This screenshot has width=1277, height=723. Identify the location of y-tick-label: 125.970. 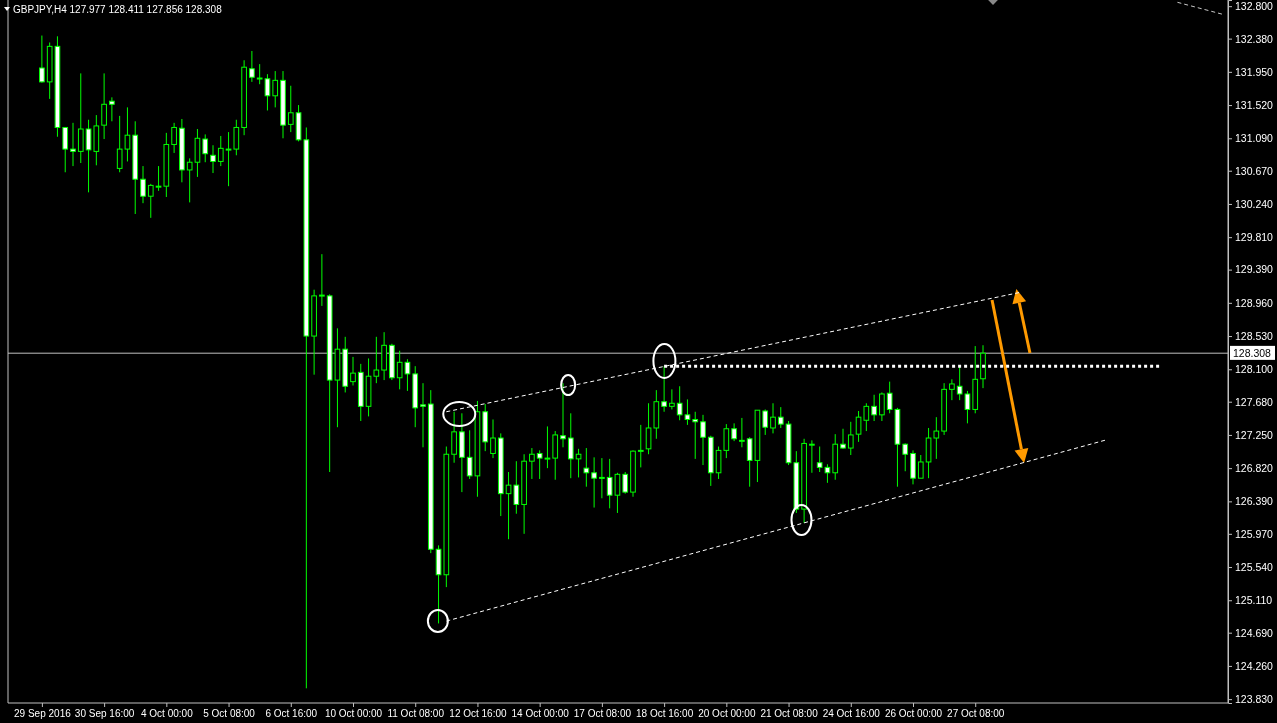
(1254, 533).